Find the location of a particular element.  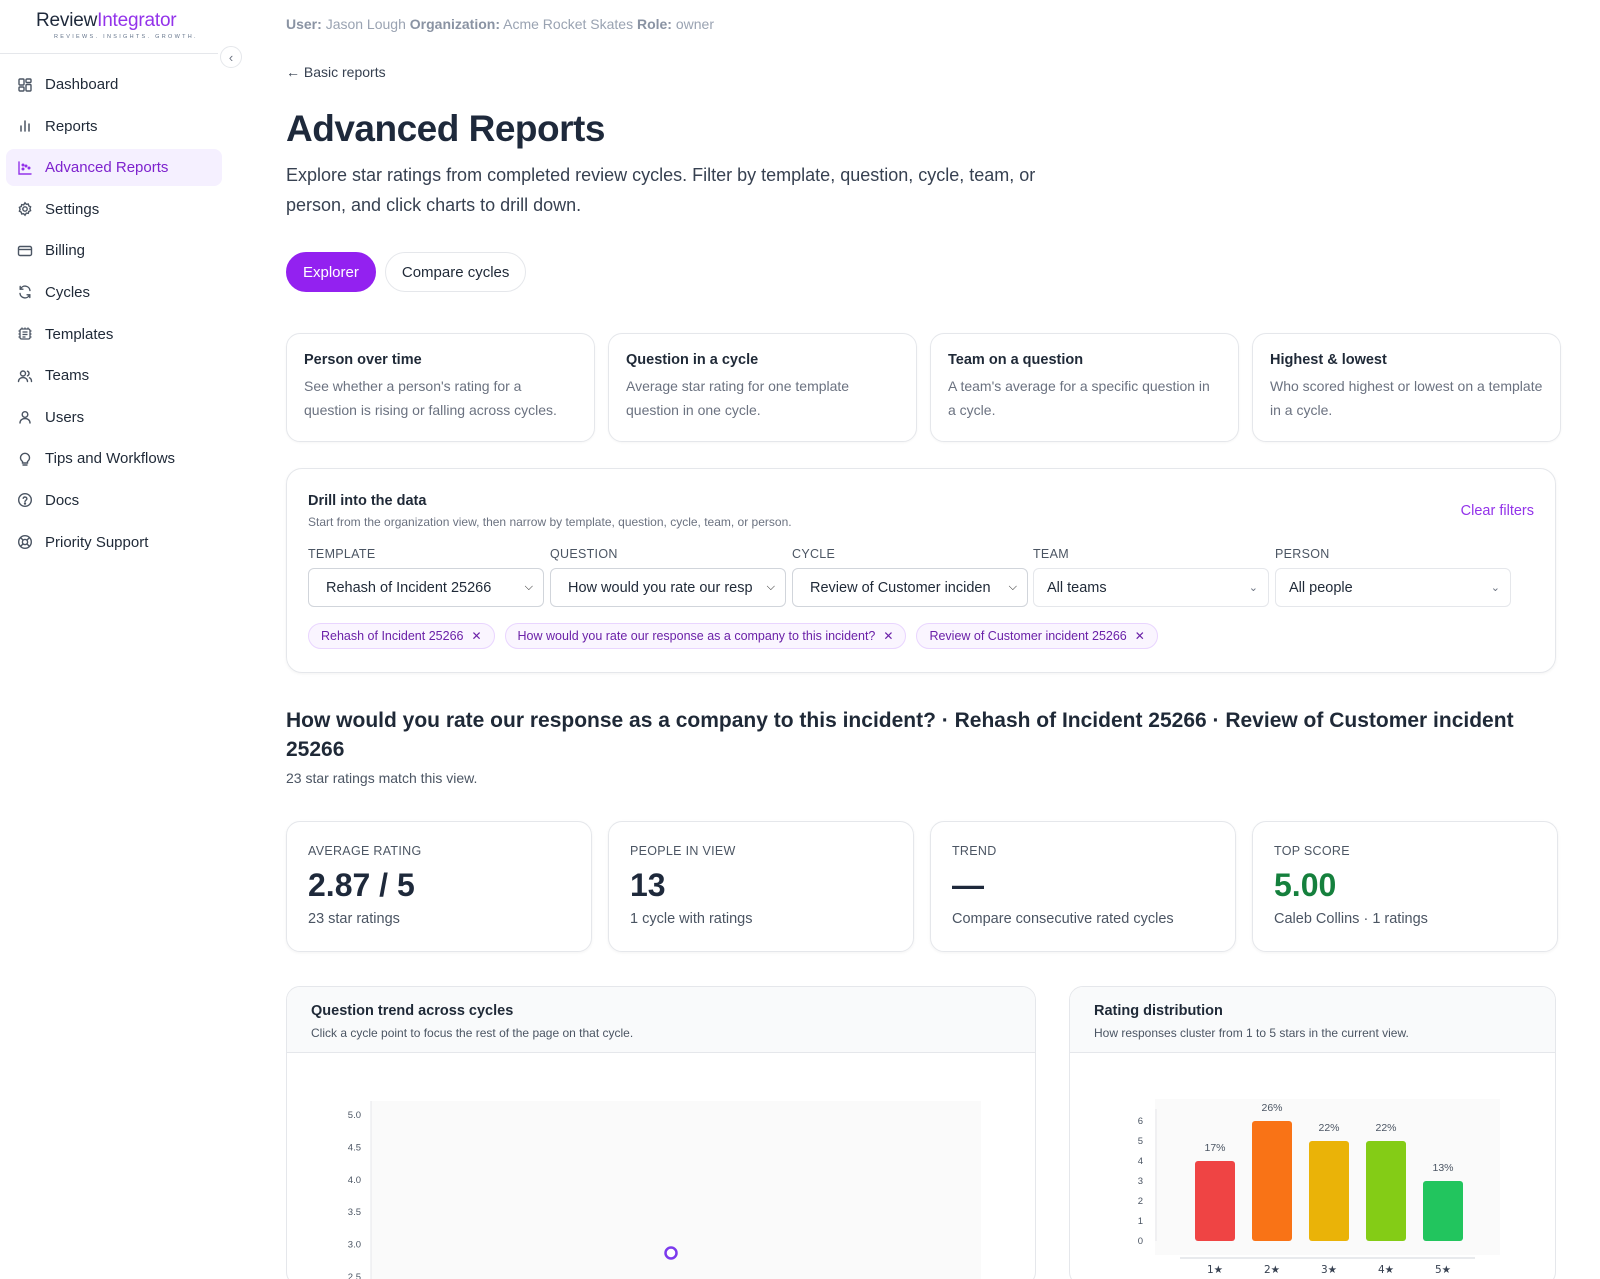

sidebar-item-label: Dashboard is located at coordinates (82, 84).